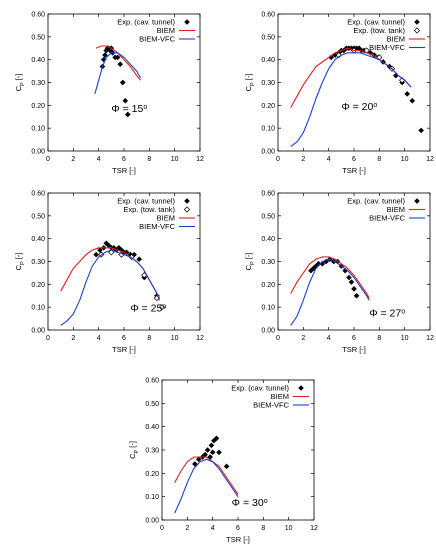 The width and height of the screenshot is (436, 550). Describe the element at coordinates (268, 216) in the screenshot. I see `y-tick-label: 0.50` at that location.